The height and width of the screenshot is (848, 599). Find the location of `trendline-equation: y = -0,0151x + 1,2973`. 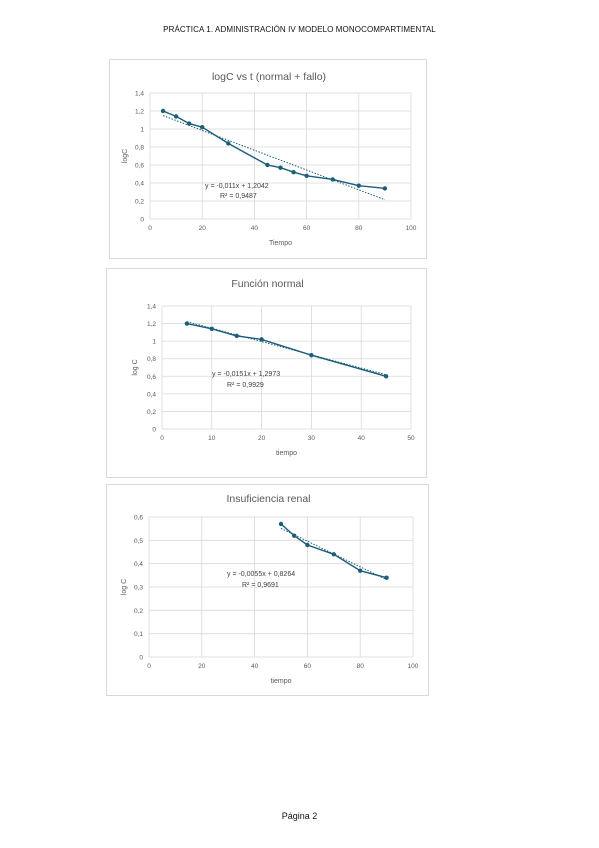

trendline-equation: y = -0,0151x + 1,2973 is located at coordinates (246, 374).